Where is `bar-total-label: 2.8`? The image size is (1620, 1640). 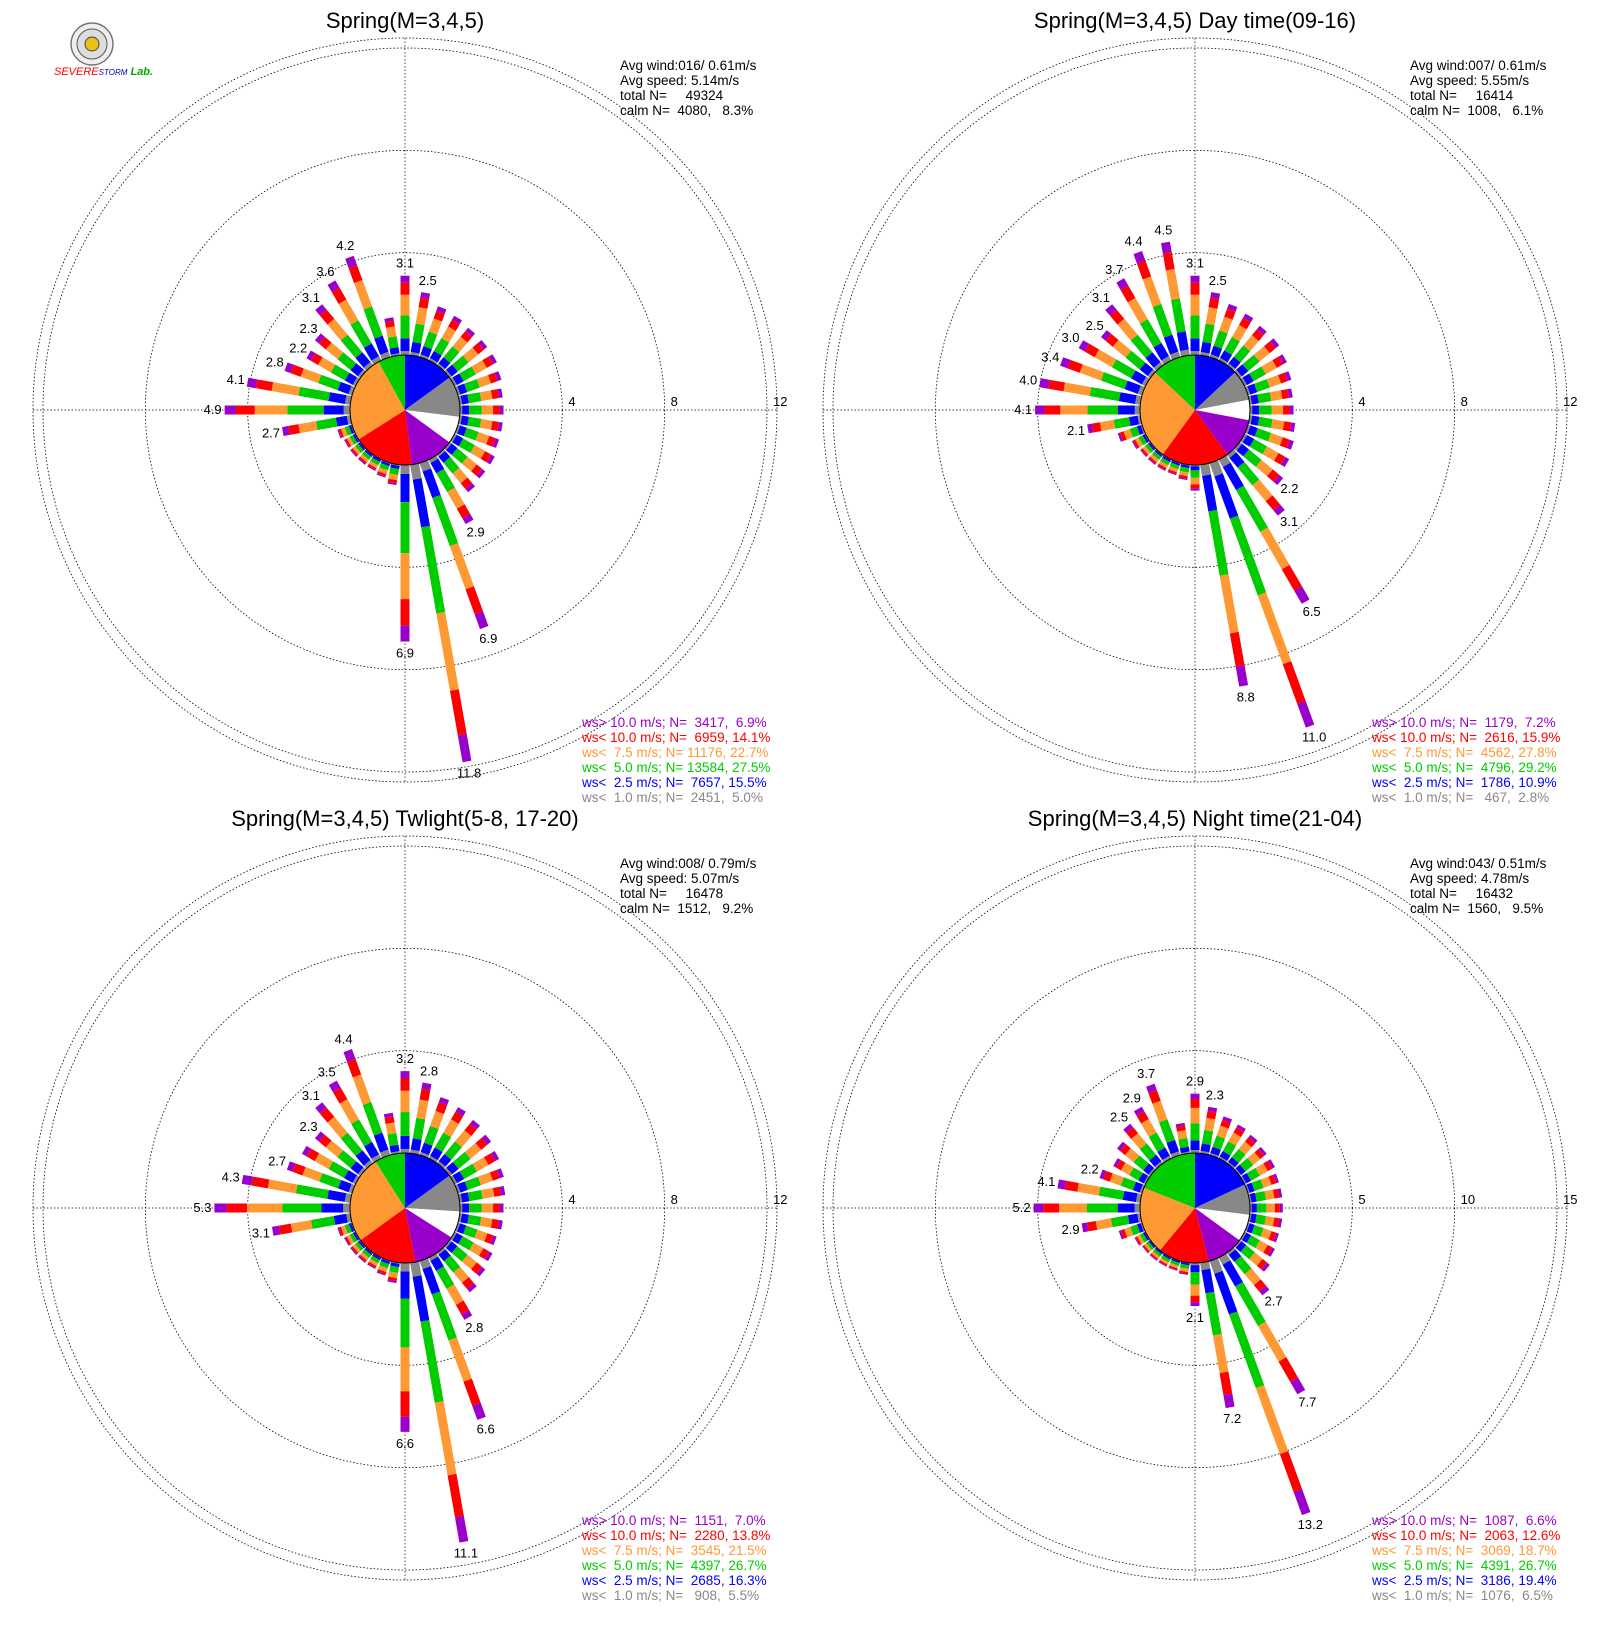
bar-total-label: 2.8 is located at coordinates (429, 1070).